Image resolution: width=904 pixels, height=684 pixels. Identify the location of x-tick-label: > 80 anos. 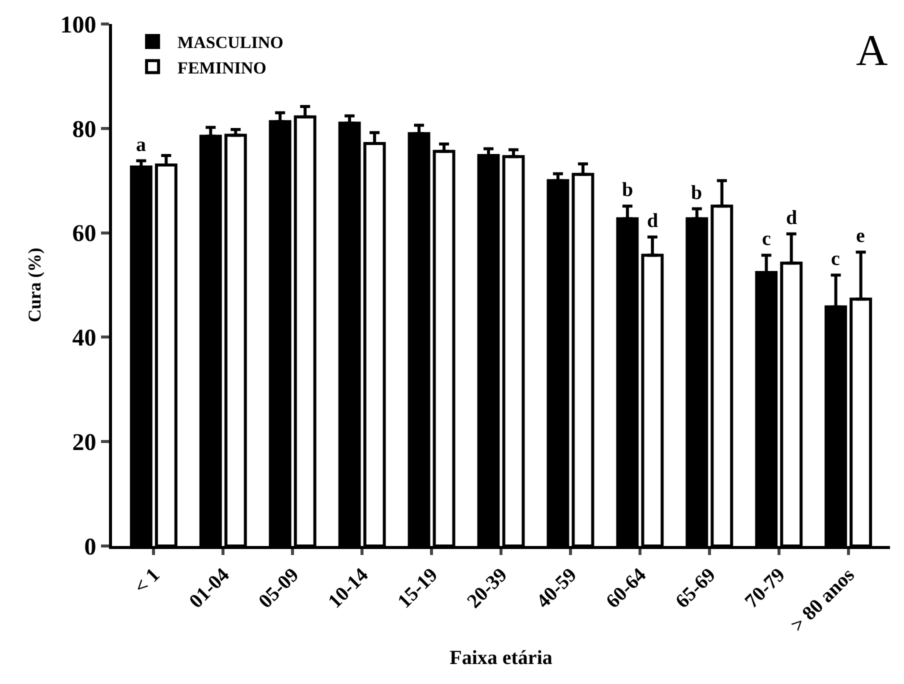
(823, 600).